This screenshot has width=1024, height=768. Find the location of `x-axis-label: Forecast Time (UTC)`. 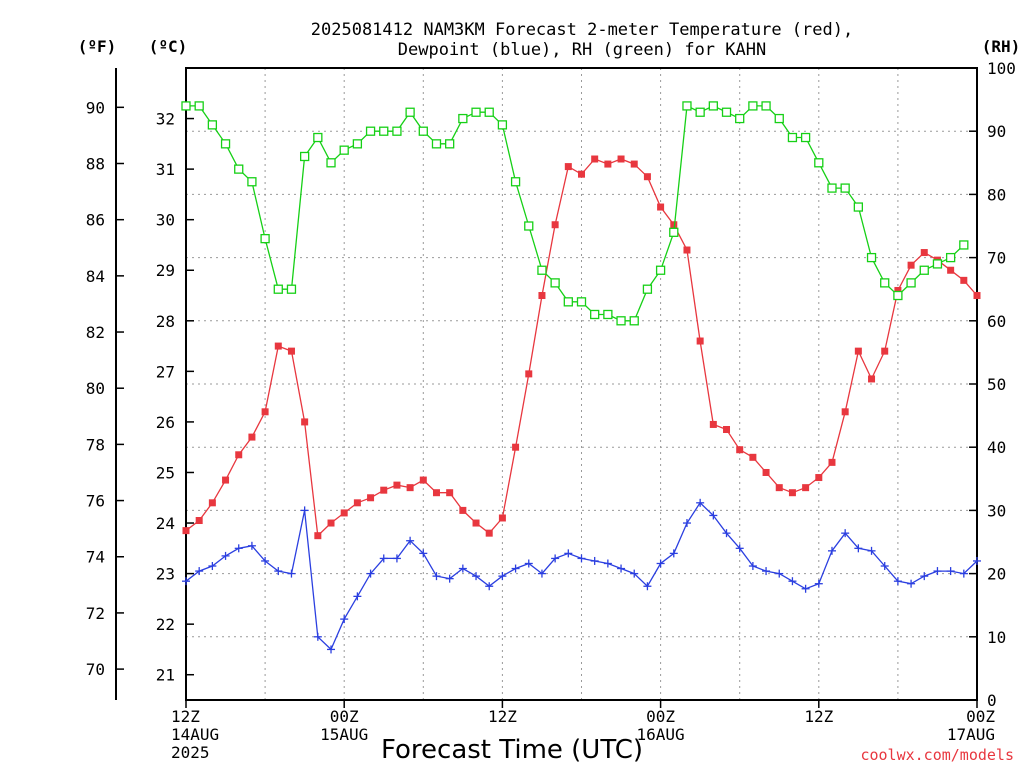

x-axis-label: Forecast Time (UTC) is located at coordinates (512, 750).